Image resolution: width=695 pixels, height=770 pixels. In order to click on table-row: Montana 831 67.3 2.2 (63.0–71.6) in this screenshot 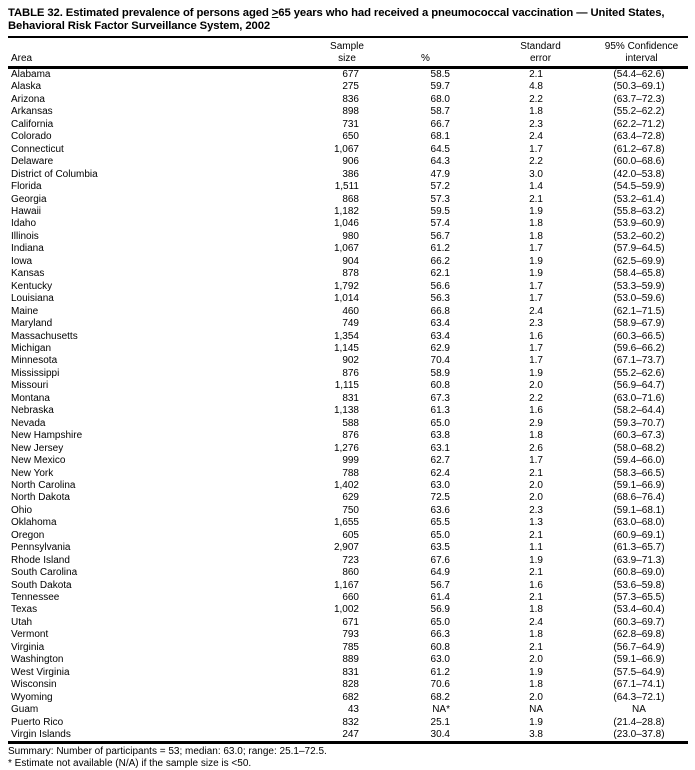, I will do `click(348, 399)`.